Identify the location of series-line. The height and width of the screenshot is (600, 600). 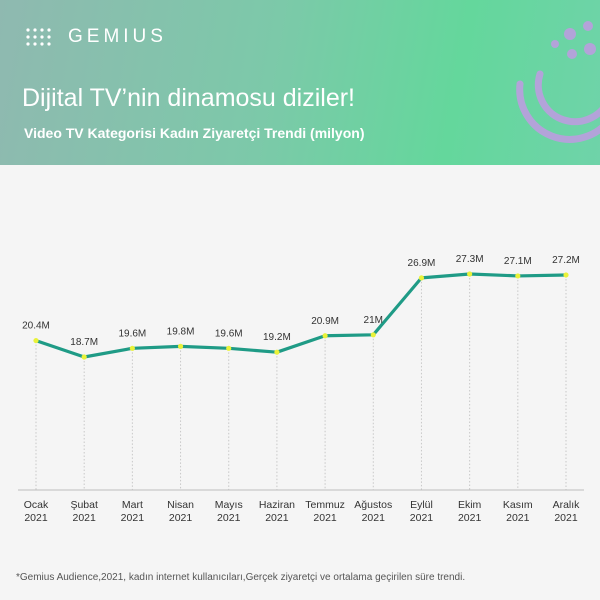
(301, 315).